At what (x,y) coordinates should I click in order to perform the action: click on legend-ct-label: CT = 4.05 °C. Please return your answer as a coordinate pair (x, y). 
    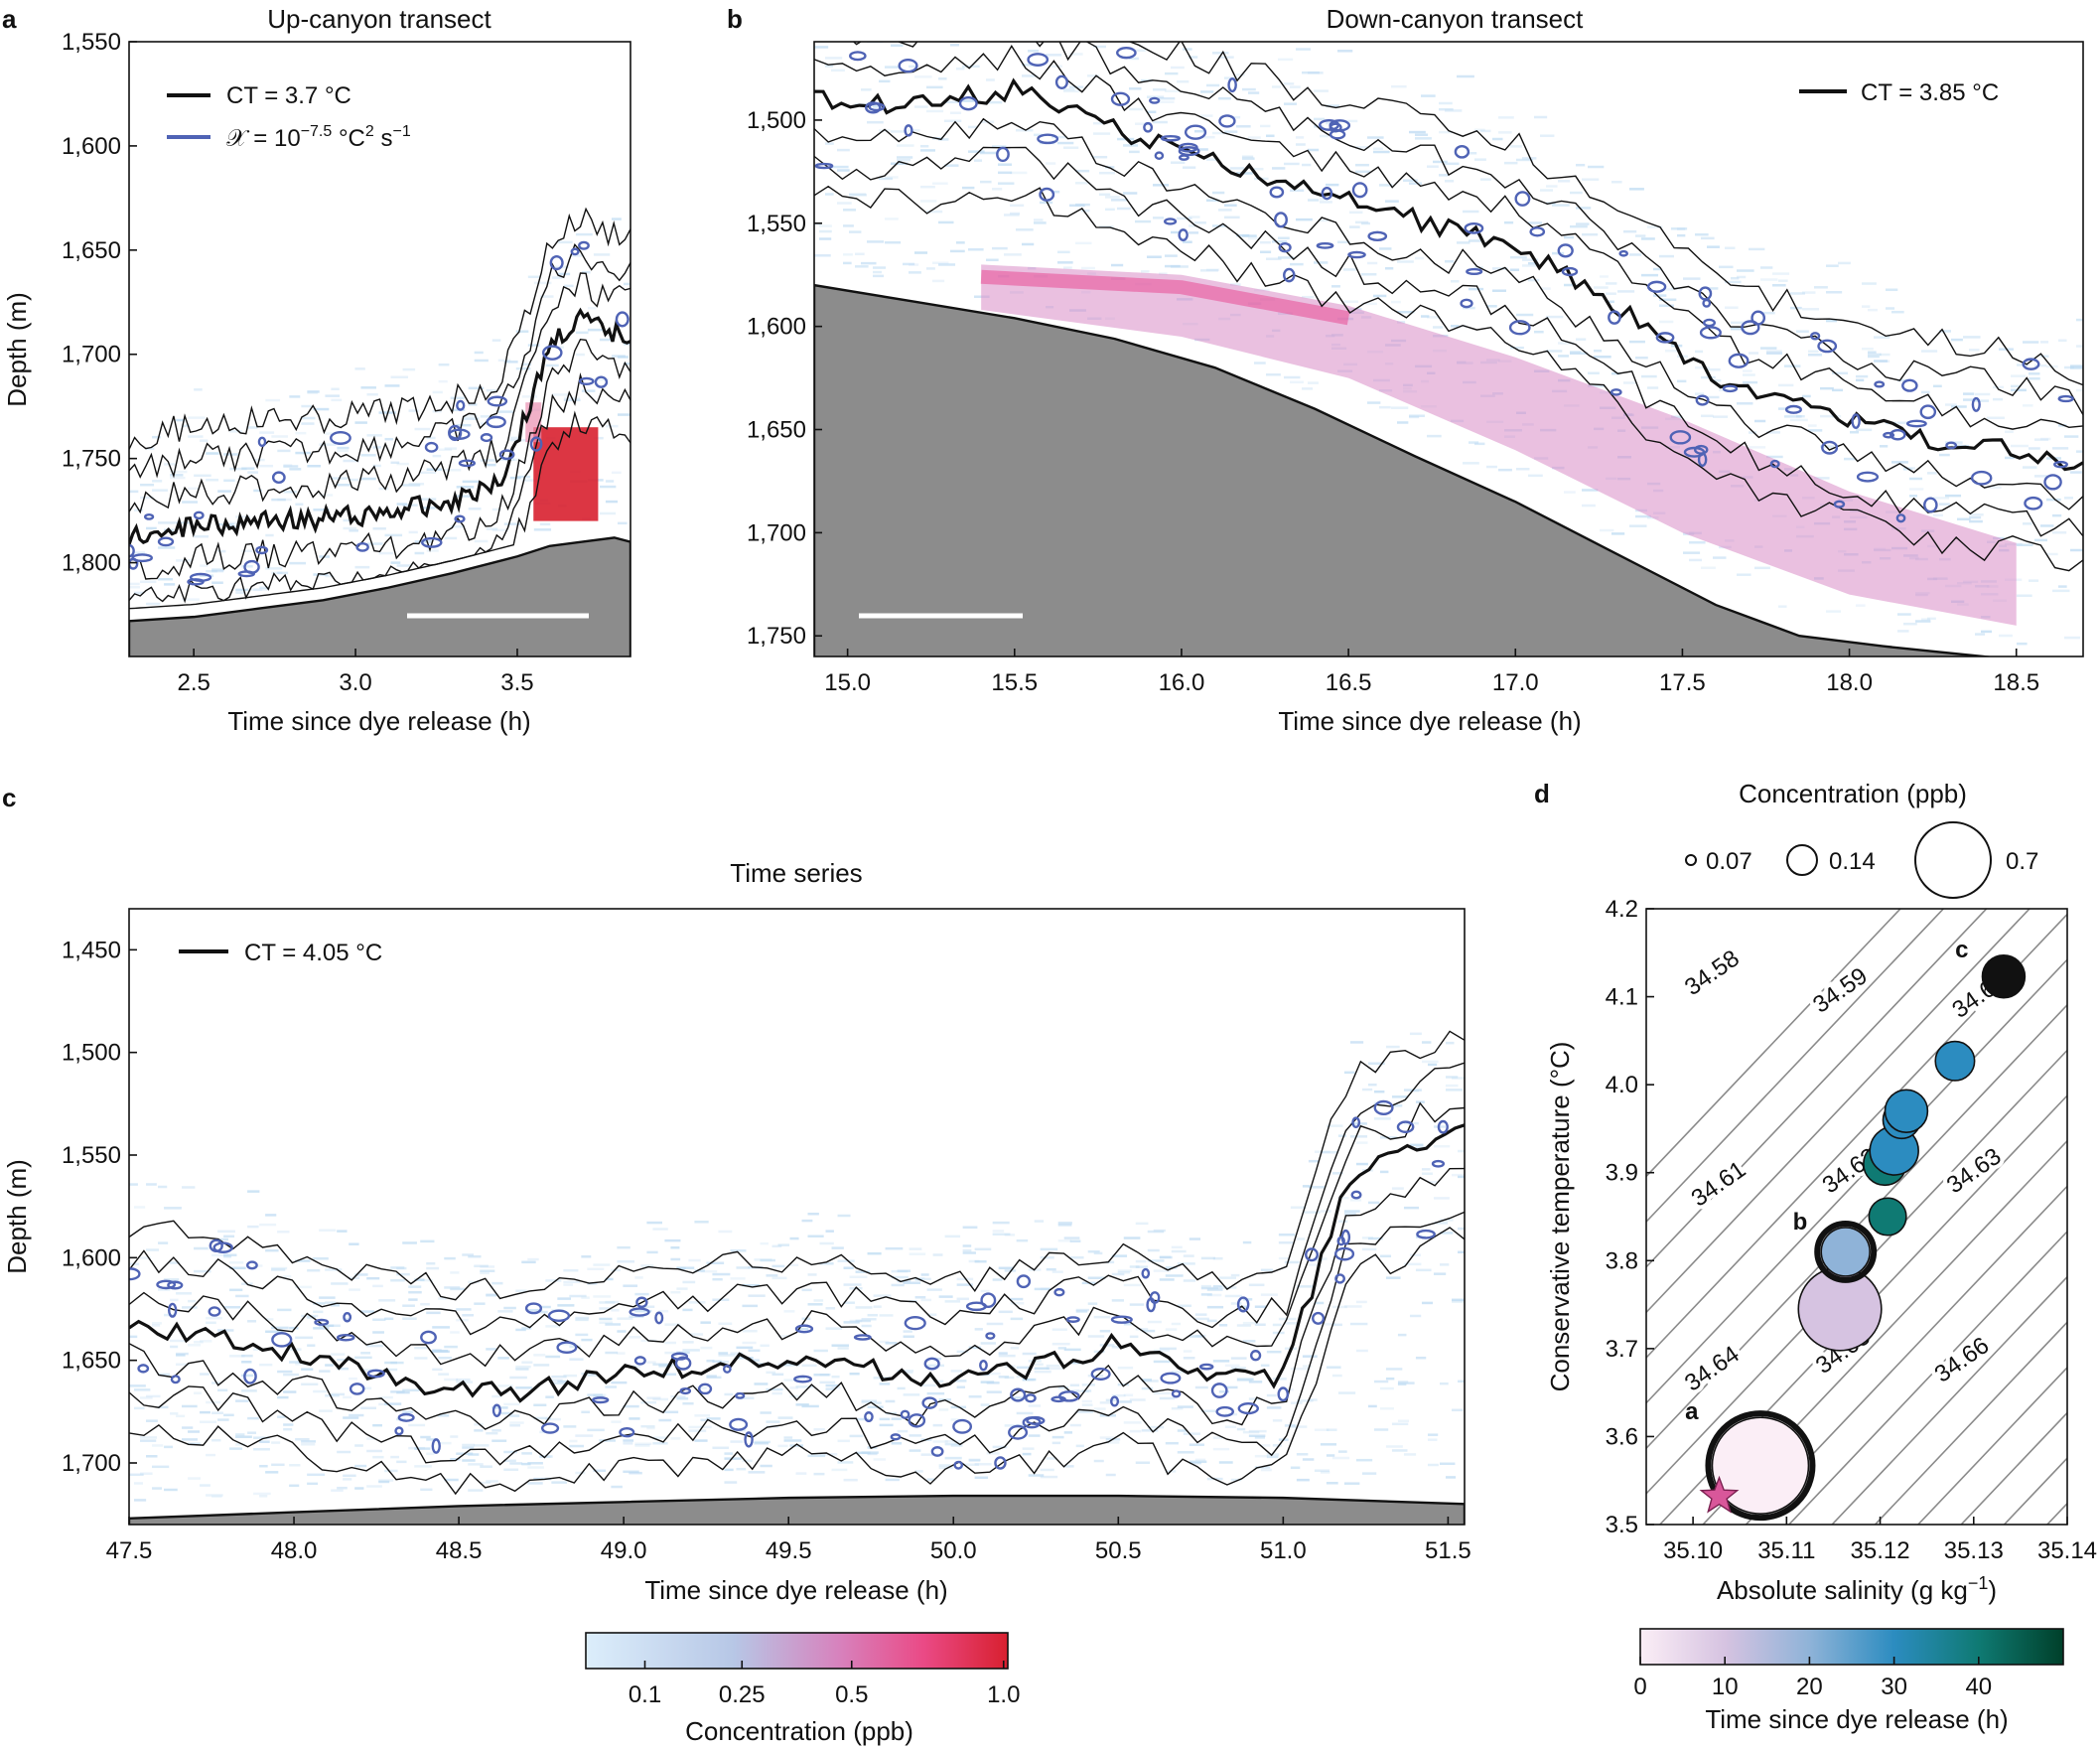
    Looking at the image, I should click on (313, 953).